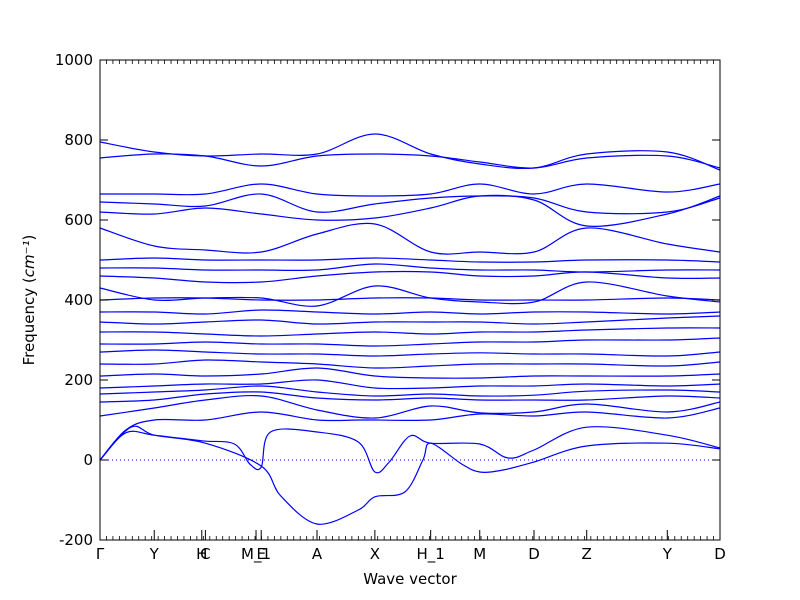 This screenshot has width=800, height=600. I want to click on x-tick-label: C, so click(205, 554).